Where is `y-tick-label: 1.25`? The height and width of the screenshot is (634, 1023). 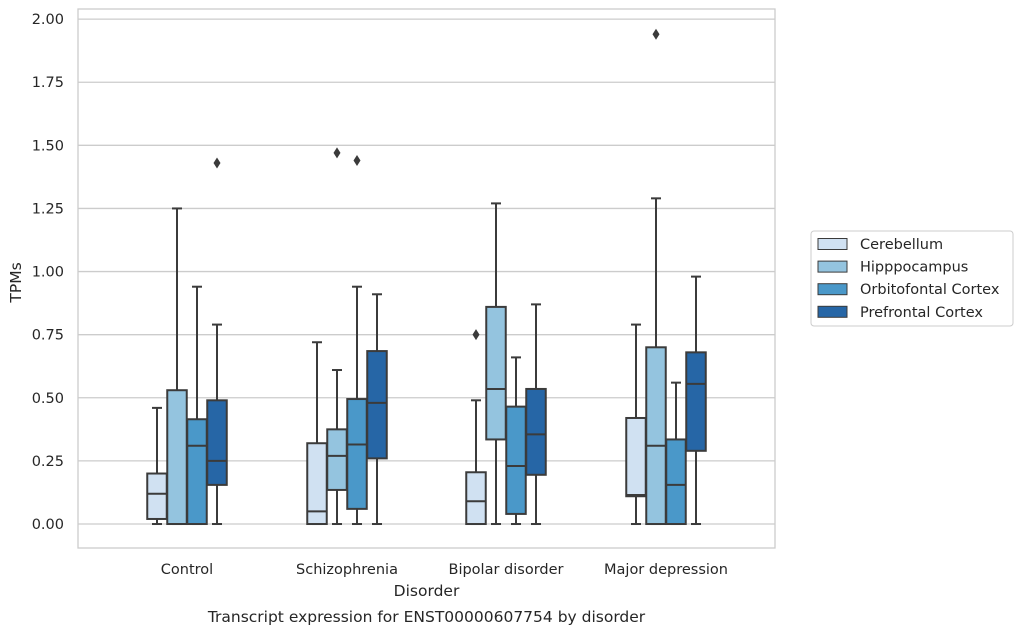 y-tick-label: 1.25 is located at coordinates (48, 209).